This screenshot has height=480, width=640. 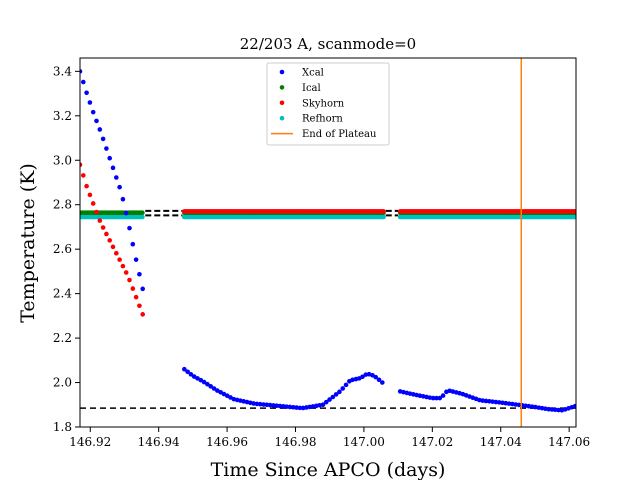 What do you see at coordinates (296, 442) in the screenshot?
I see `x-tick-label: 146.98` at bounding box center [296, 442].